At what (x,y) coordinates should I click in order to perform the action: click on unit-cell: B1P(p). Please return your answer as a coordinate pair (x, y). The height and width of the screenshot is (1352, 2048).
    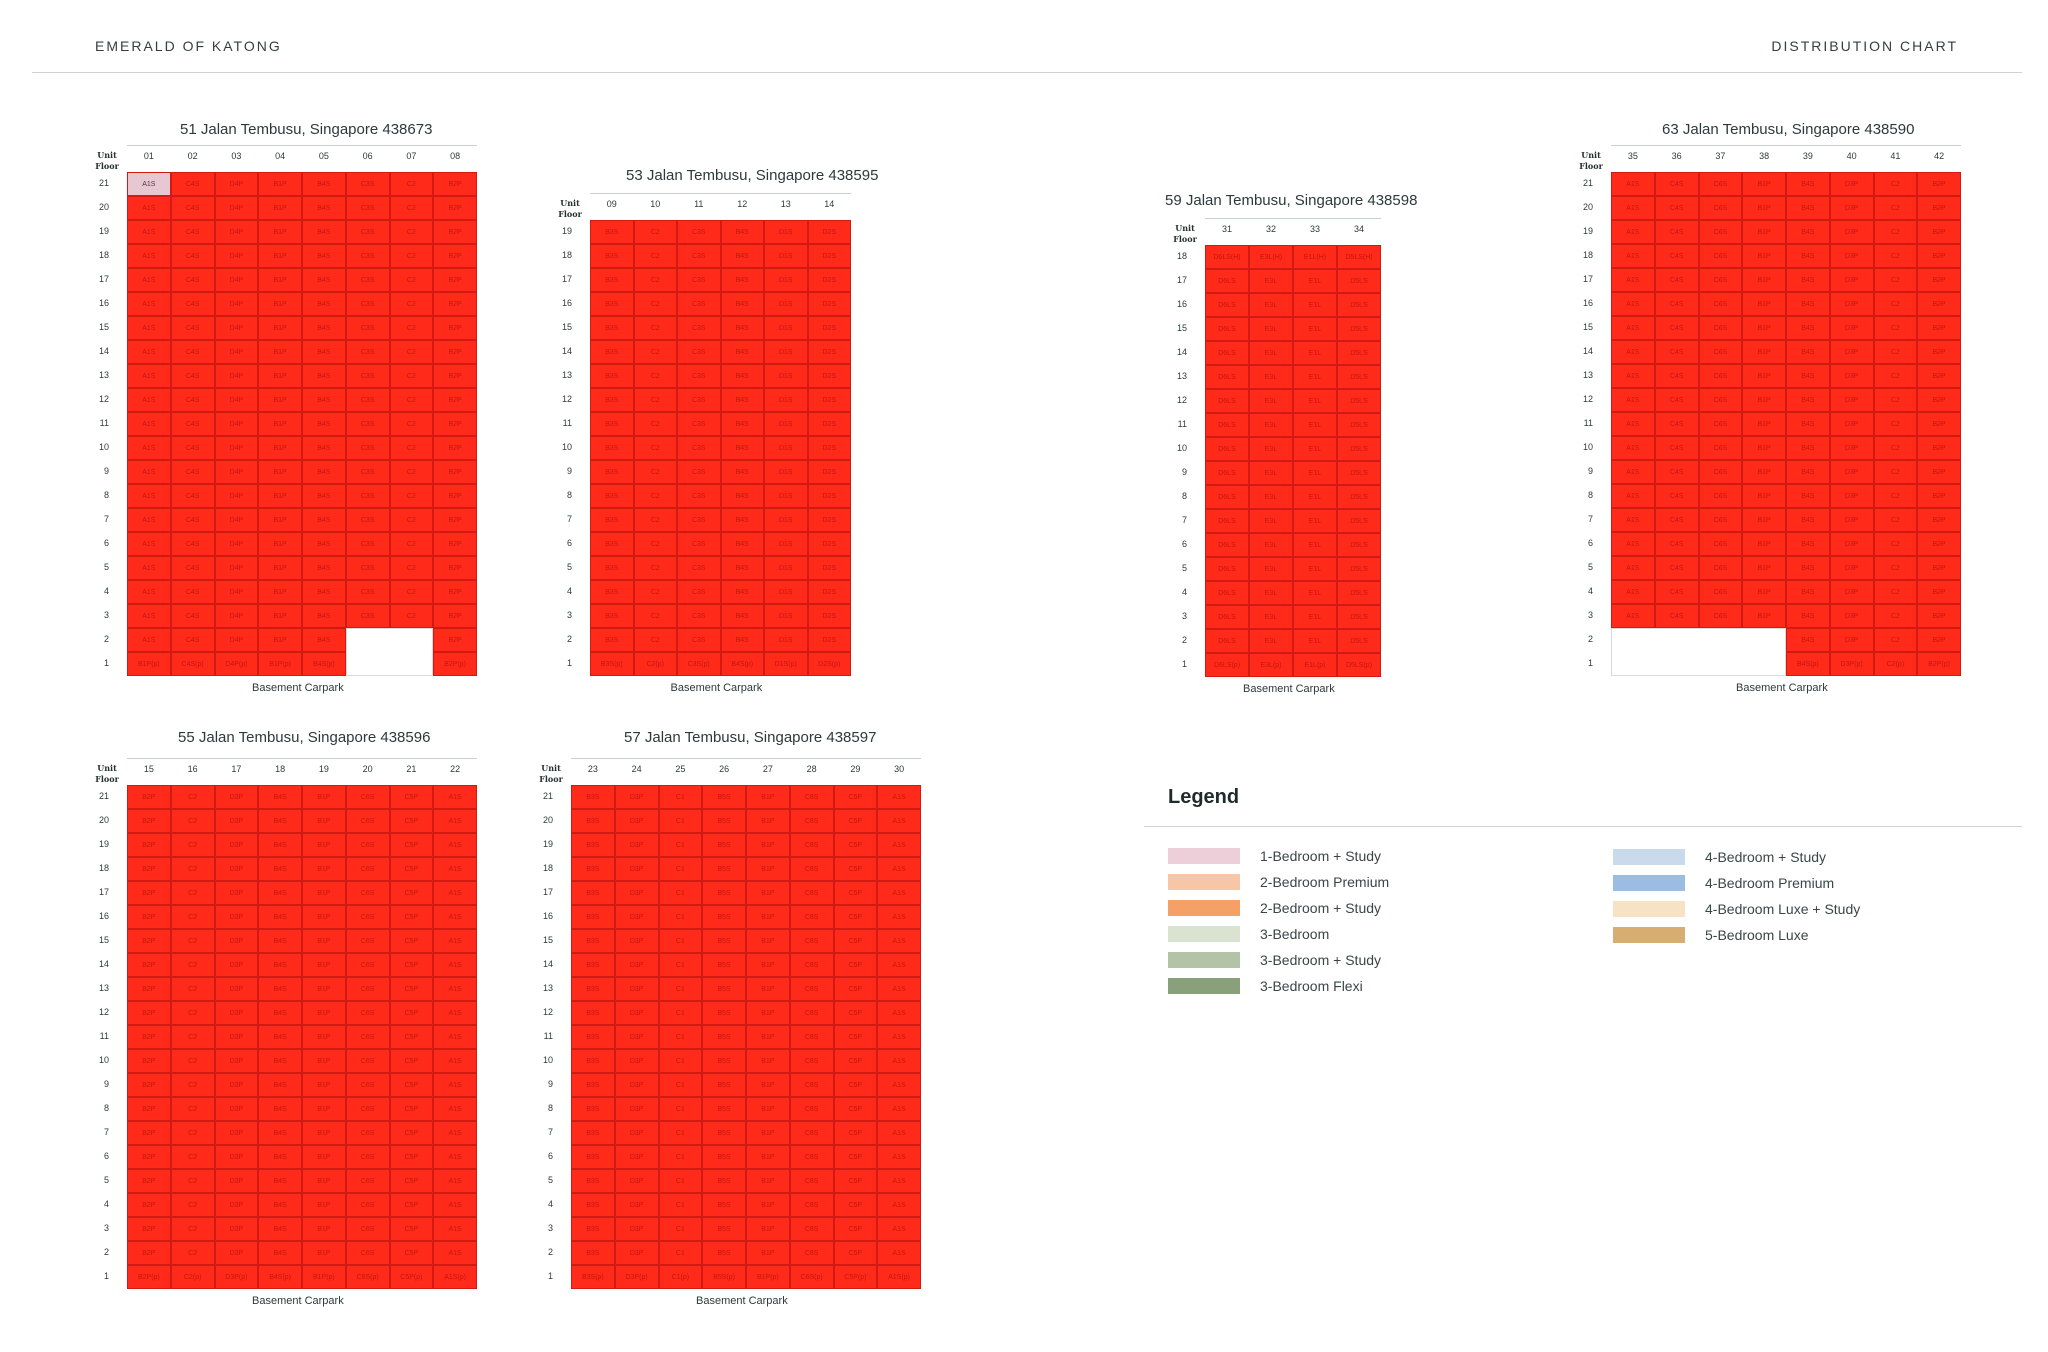
    Looking at the image, I should click on (280, 664).